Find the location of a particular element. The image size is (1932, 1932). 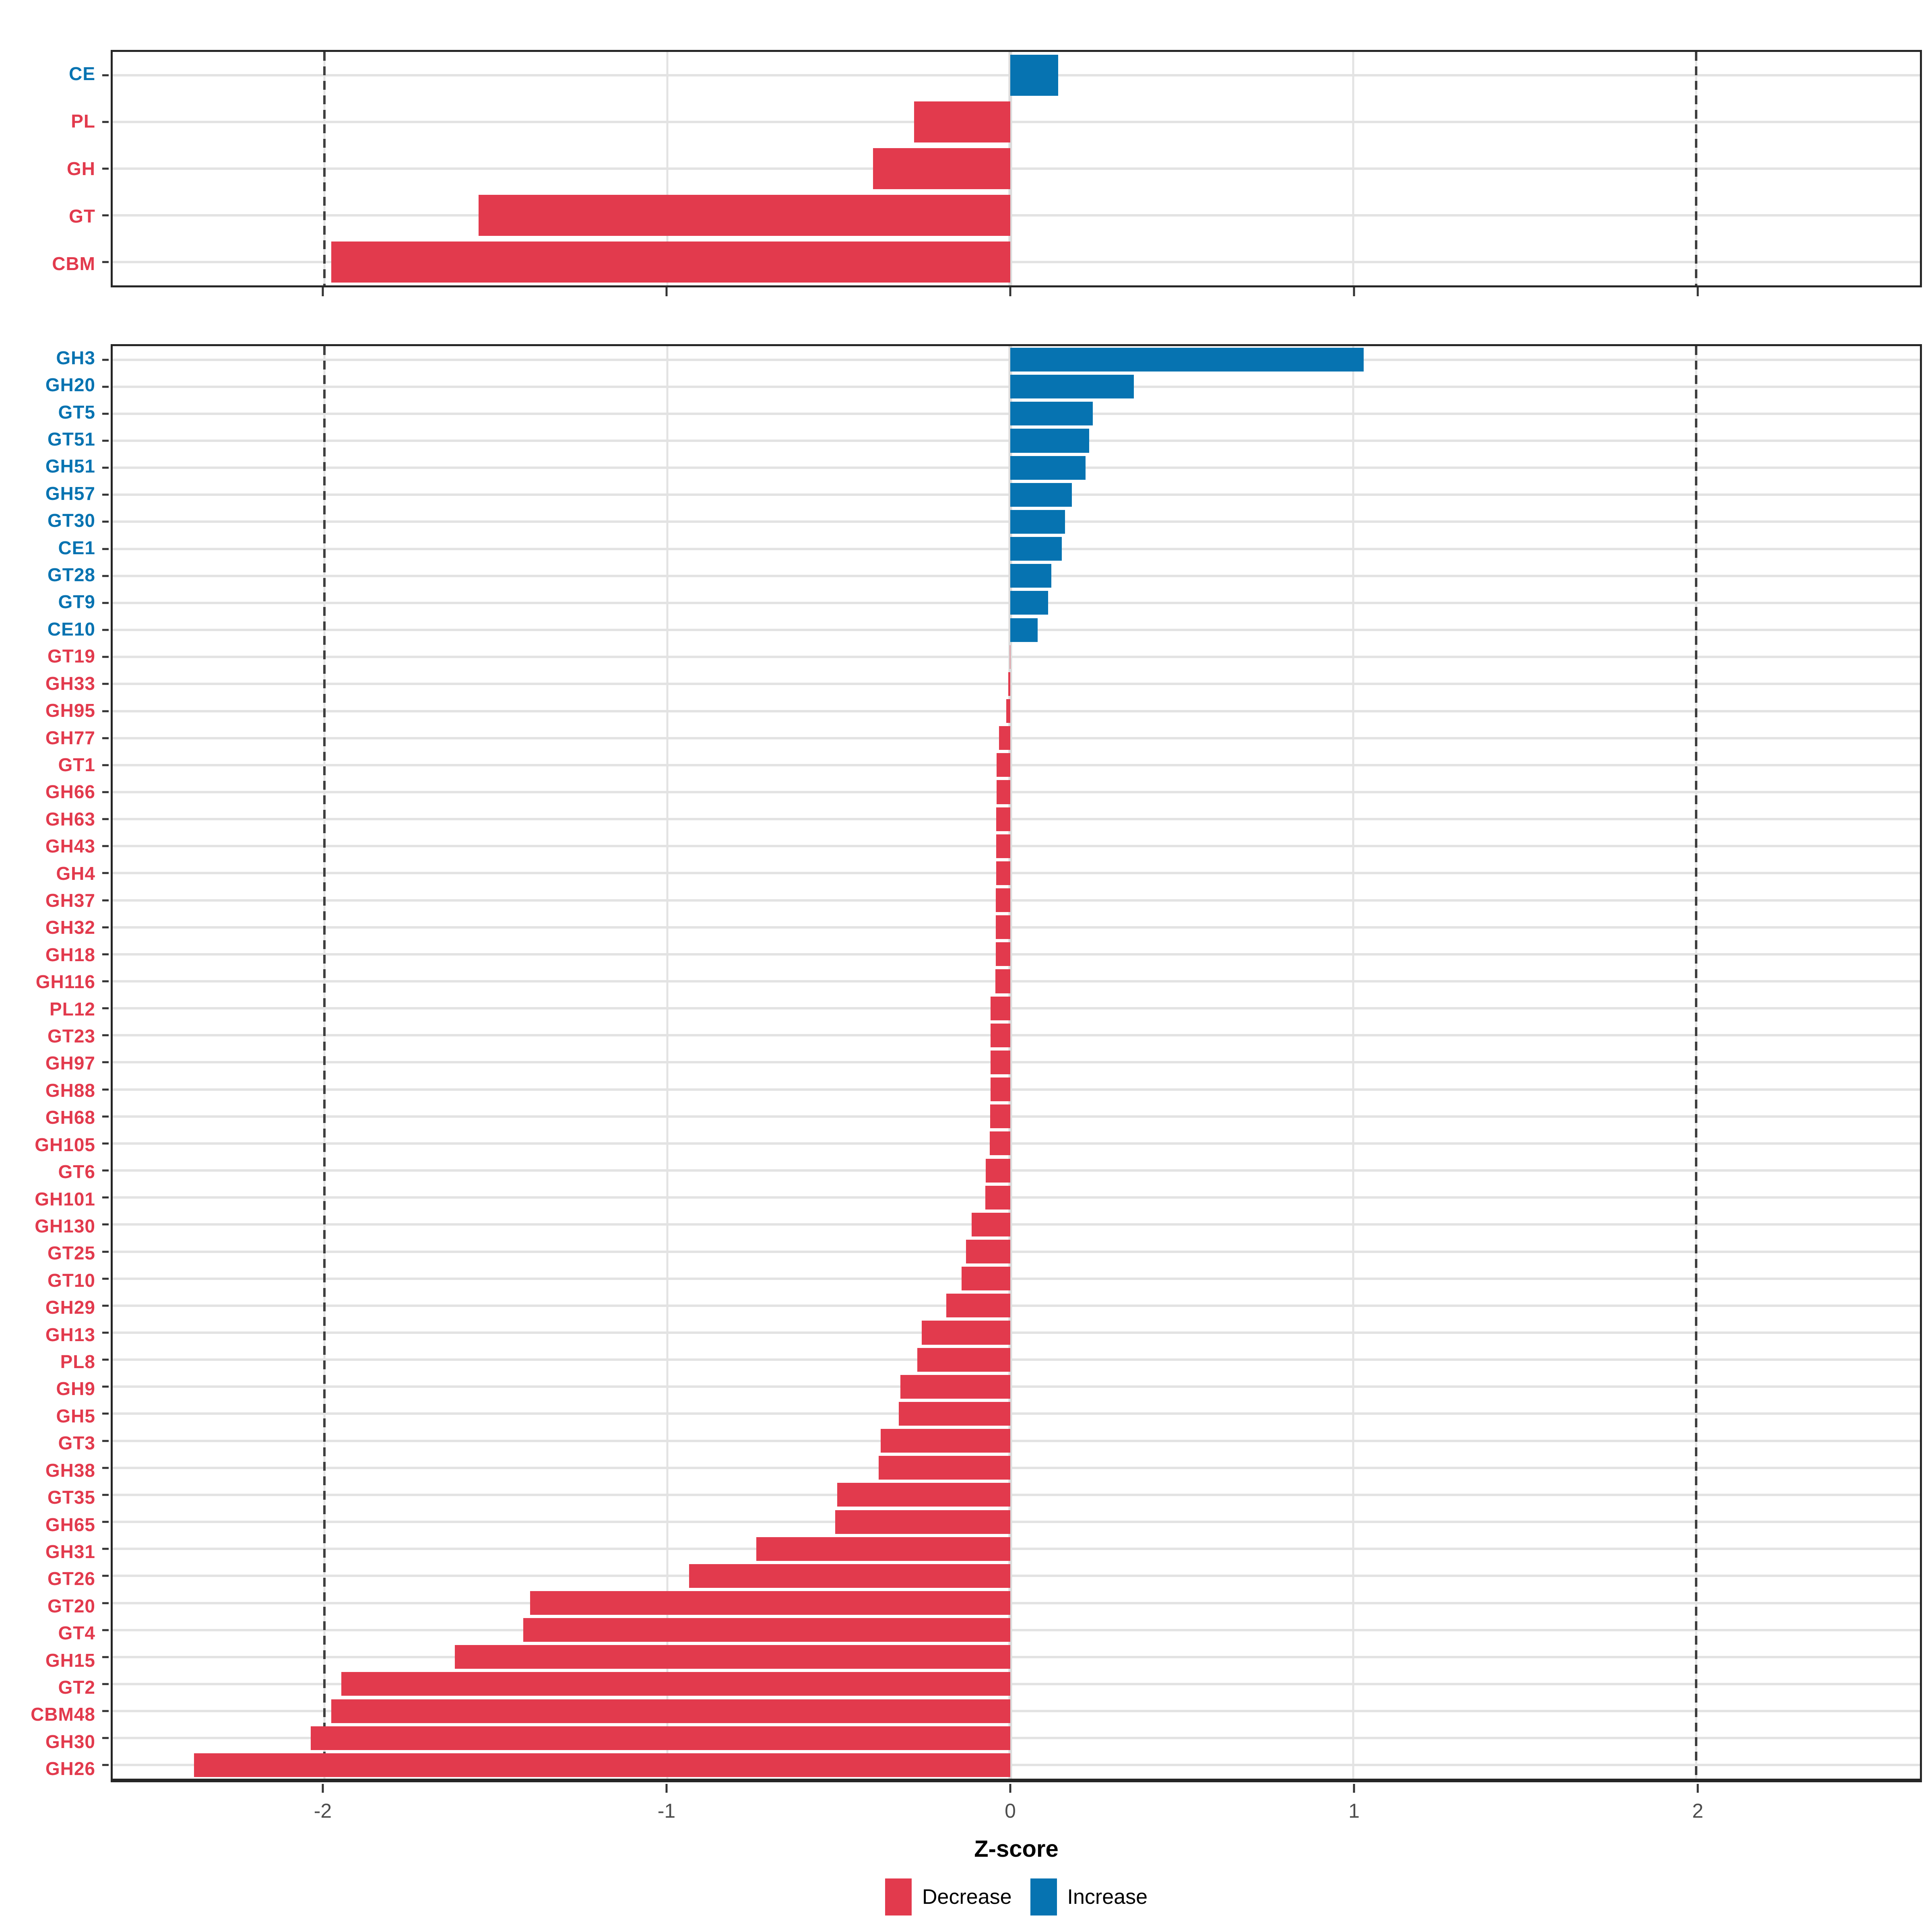

y-axis-label-CBM48: CBM48 is located at coordinates (63, 1714).